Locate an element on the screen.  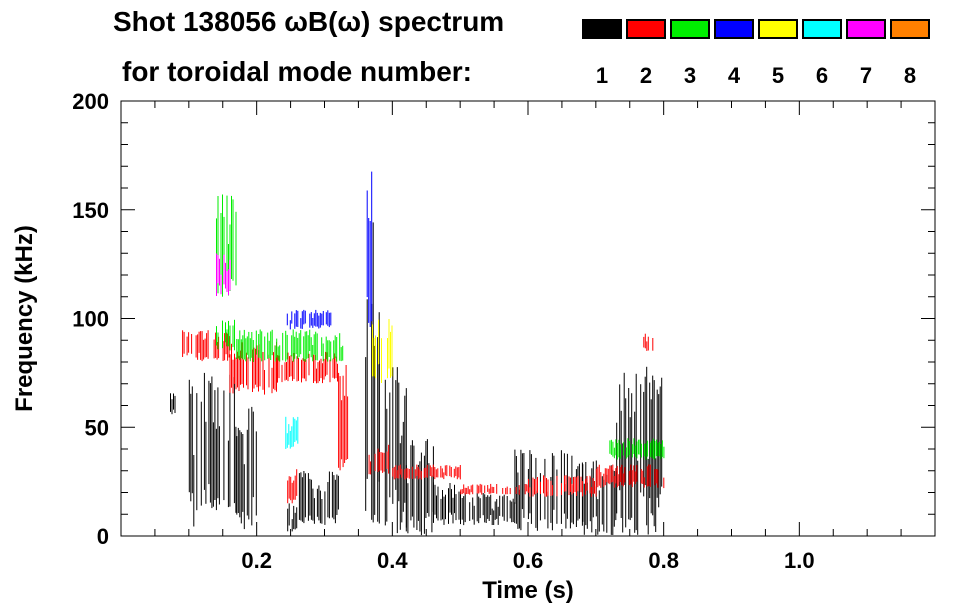
chart-subtitle: for toroidal mode number: is located at coordinates (297, 71).